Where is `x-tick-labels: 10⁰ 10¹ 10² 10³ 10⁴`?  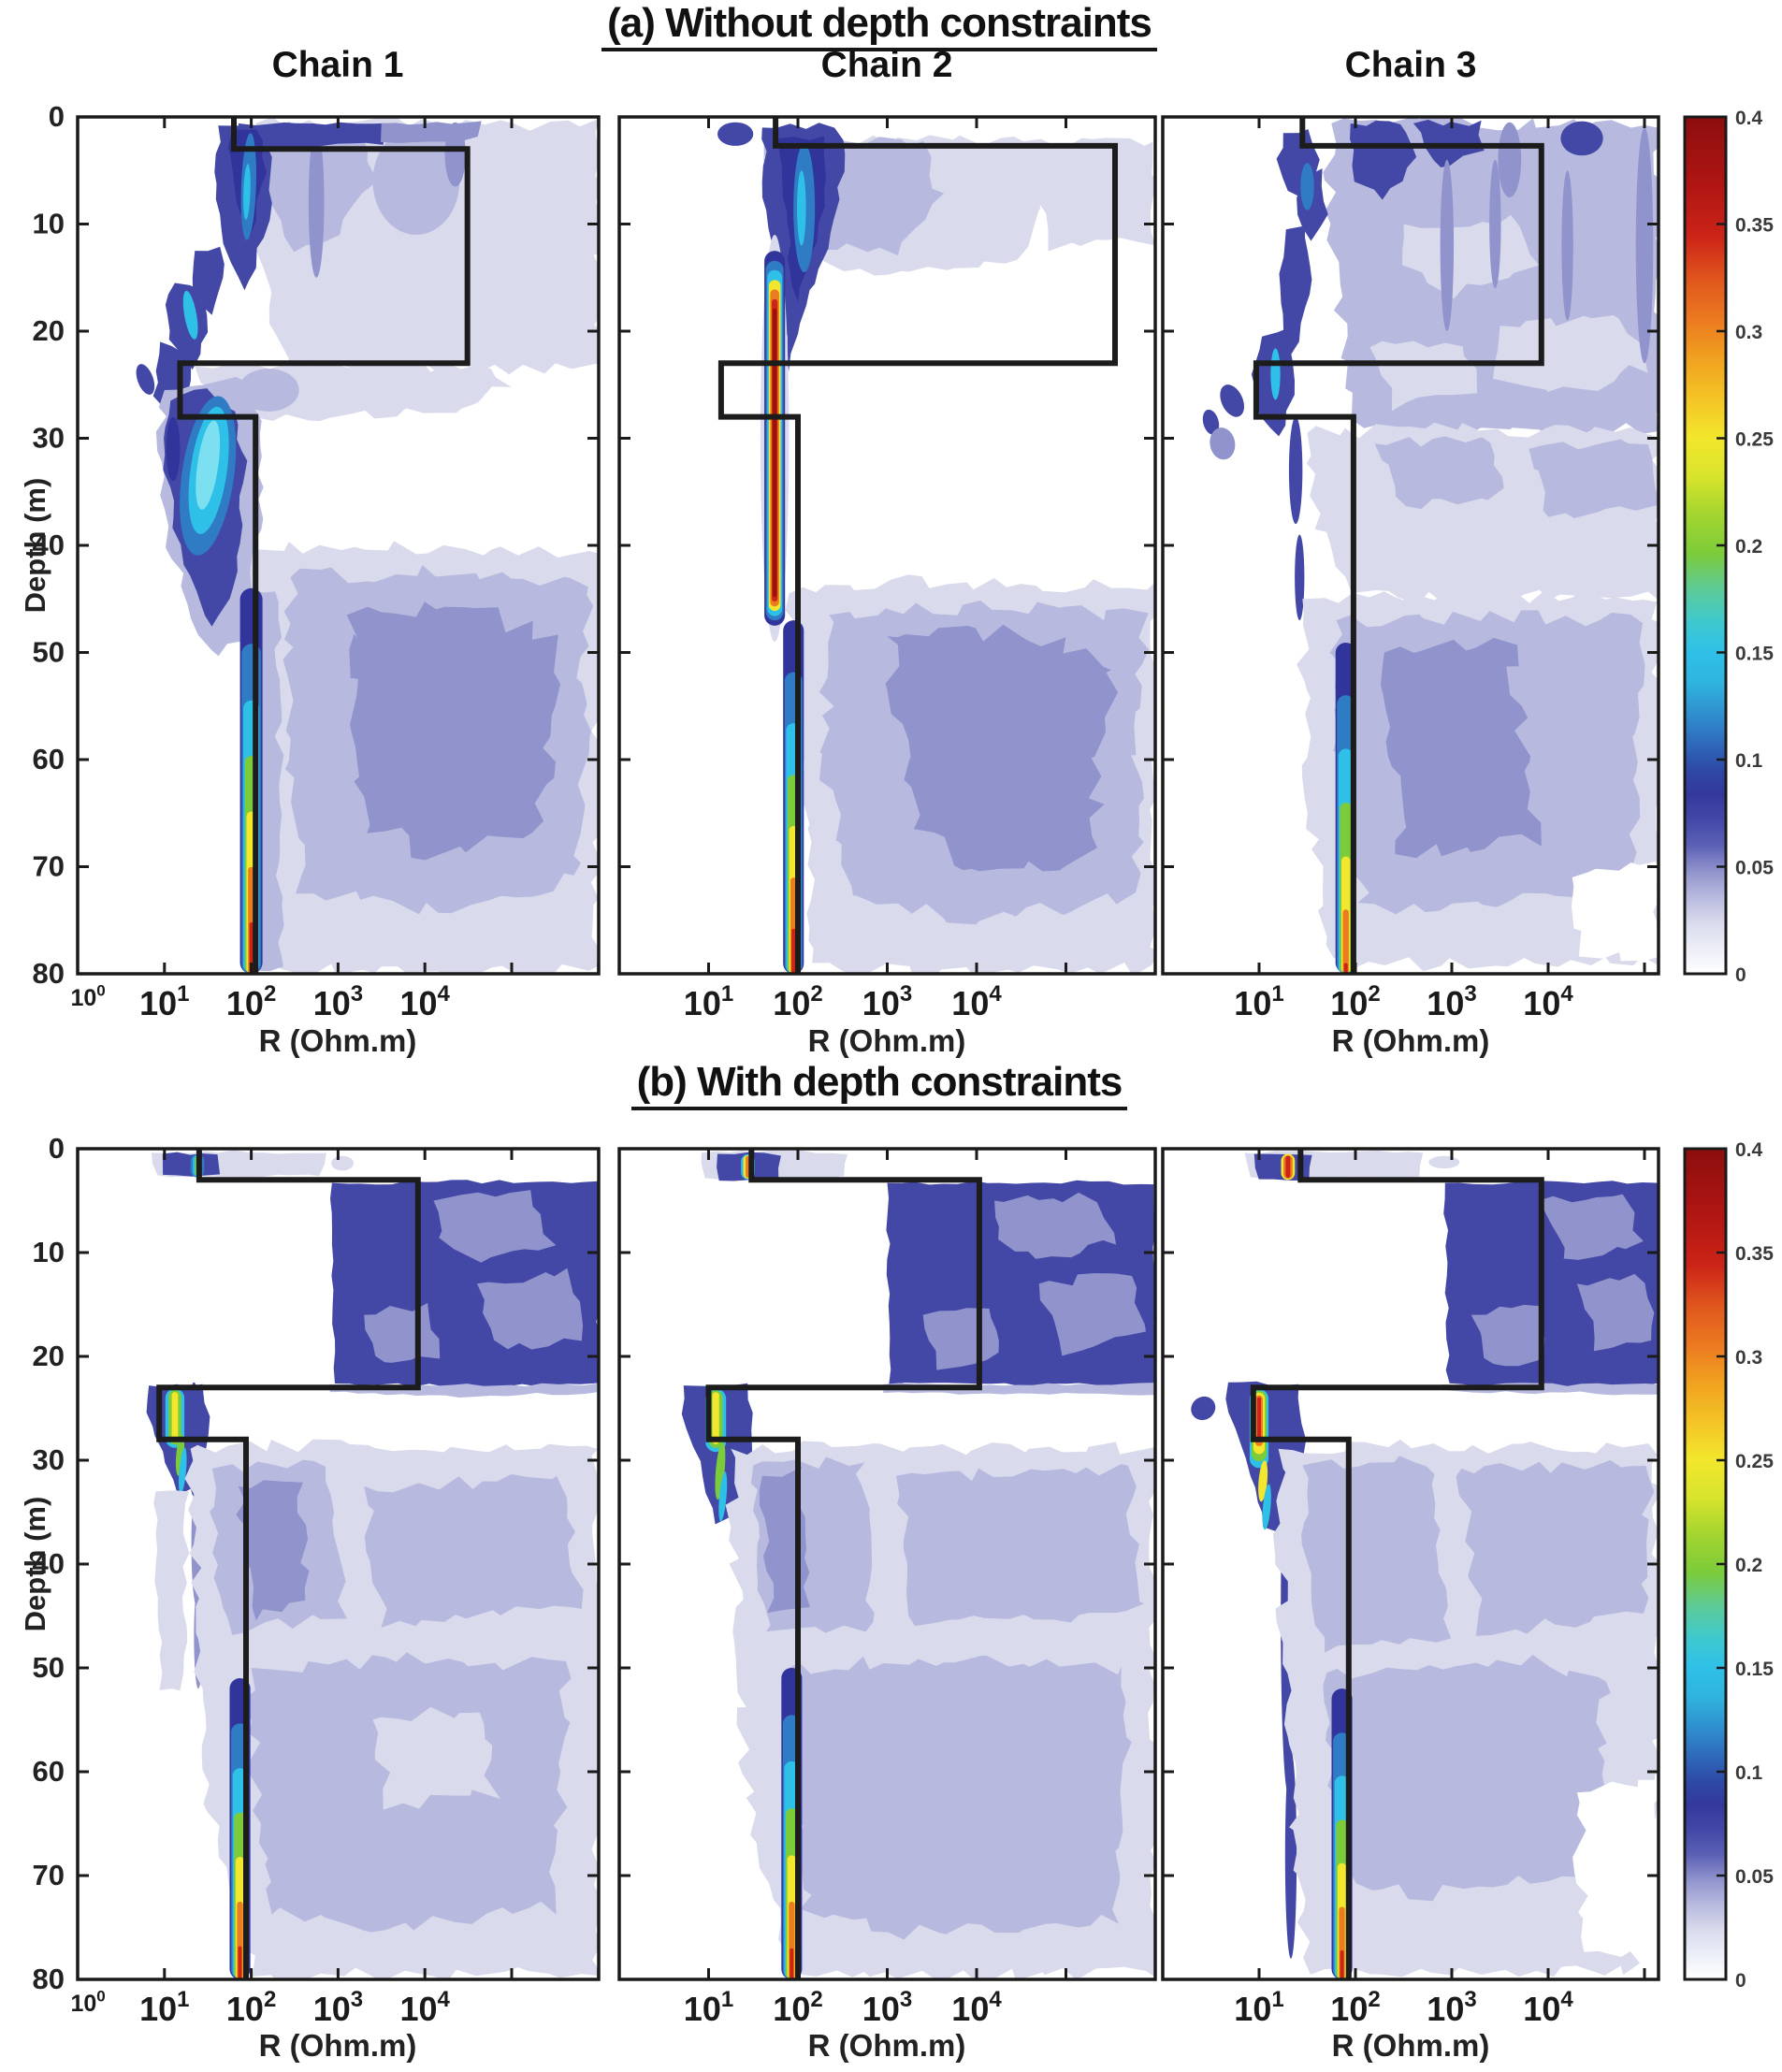
x-tick-labels: 10⁰ 10¹ 10² 10³ 10⁴ is located at coordinates (260, 1002).